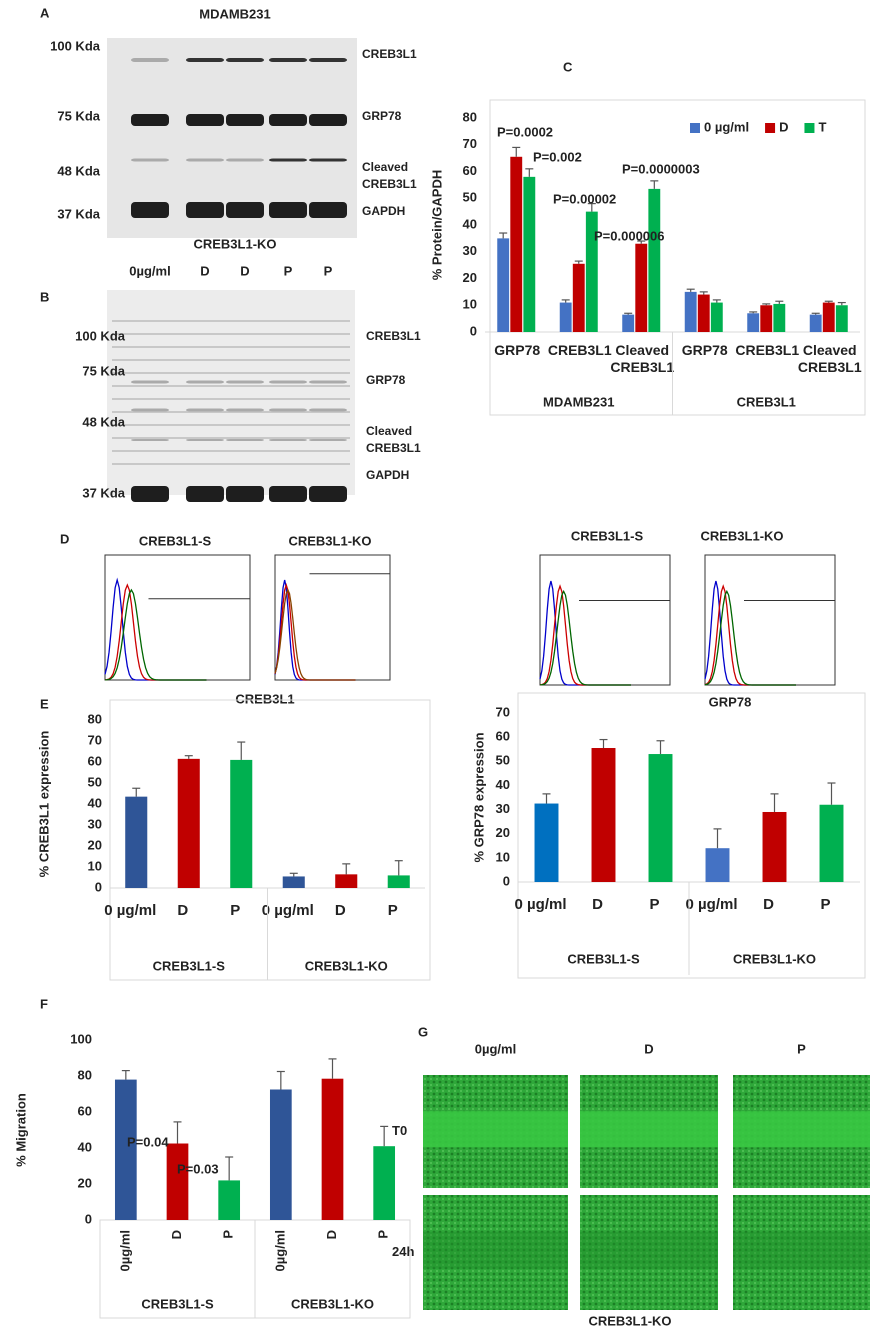  Describe the element at coordinates (64, 538) in the screenshot. I see `panel-letter: D` at that location.